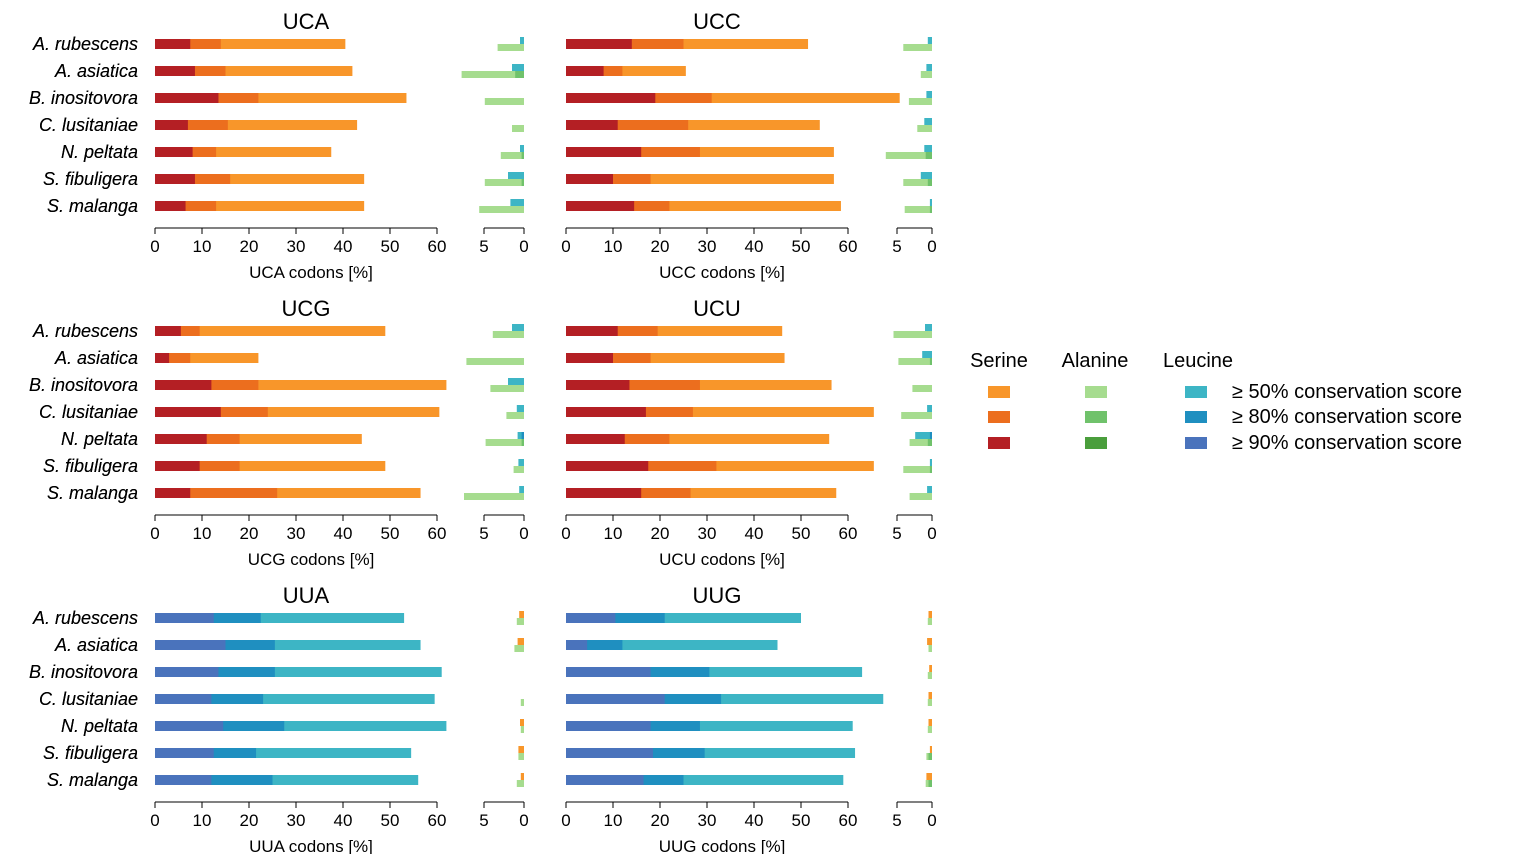 This screenshot has height=854, width=1515. Describe the element at coordinates (930, 462) in the screenshot. I see `side-leucine-s-fibuligera-c50` at that location.